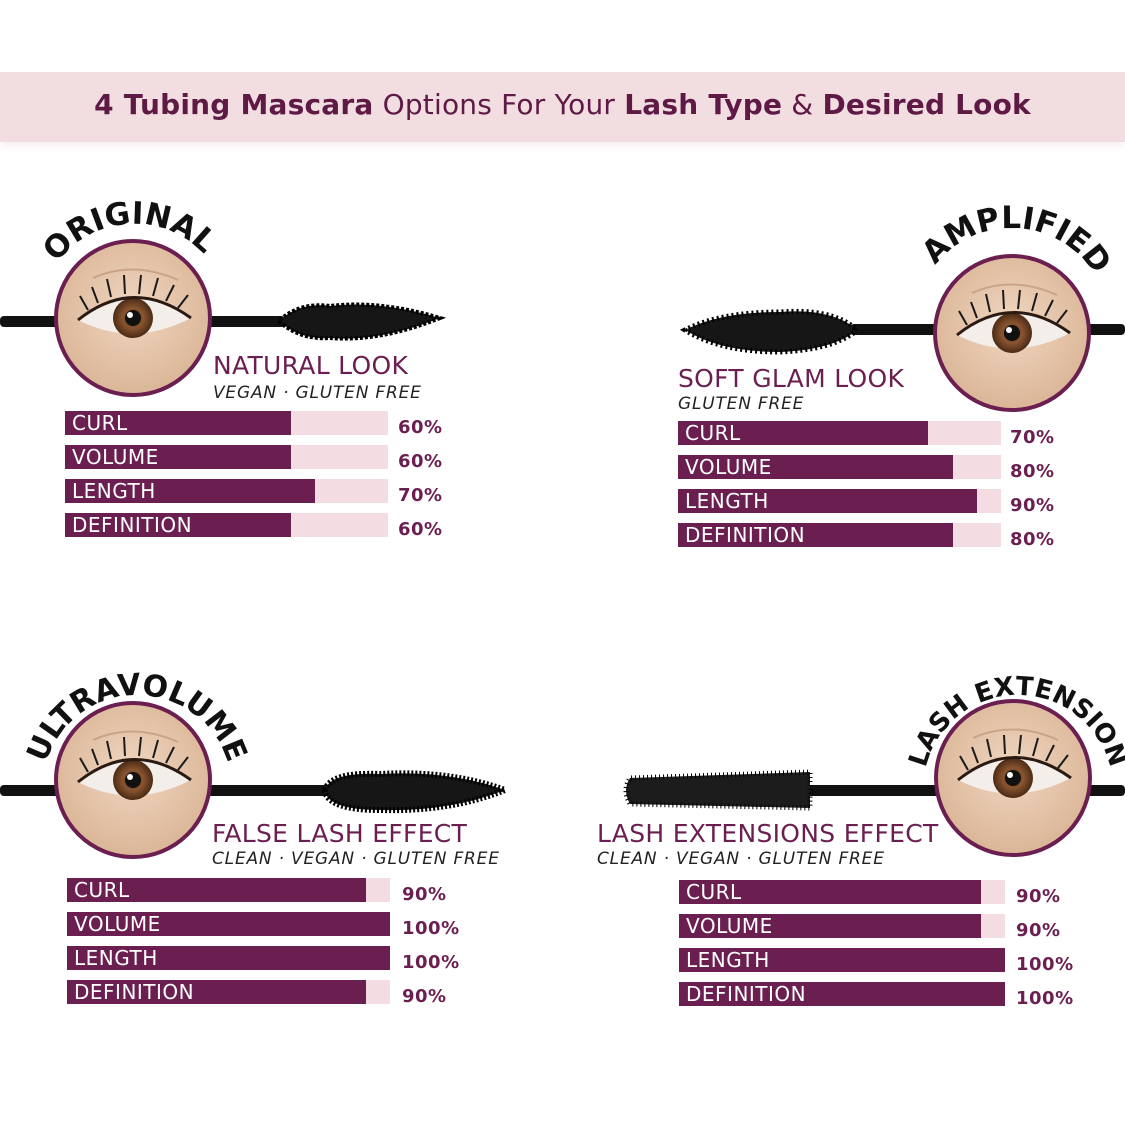 This screenshot has height=1125, width=1125. Describe the element at coordinates (311, 365) in the screenshot. I see `original-heading: NATURAL LOOK` at that location.